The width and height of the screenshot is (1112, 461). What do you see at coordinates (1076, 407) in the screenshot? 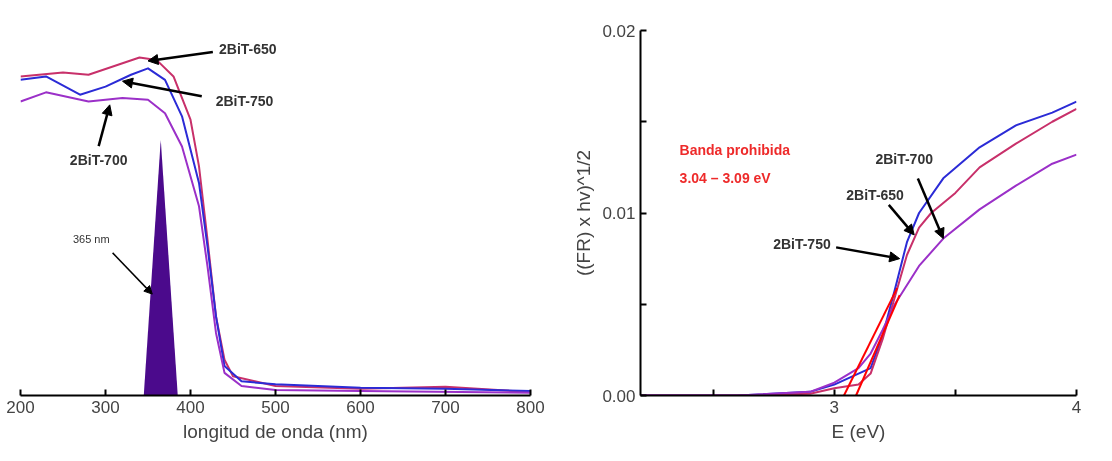
I see `x-tick-label: 4` at bounding box center [1076, 407].